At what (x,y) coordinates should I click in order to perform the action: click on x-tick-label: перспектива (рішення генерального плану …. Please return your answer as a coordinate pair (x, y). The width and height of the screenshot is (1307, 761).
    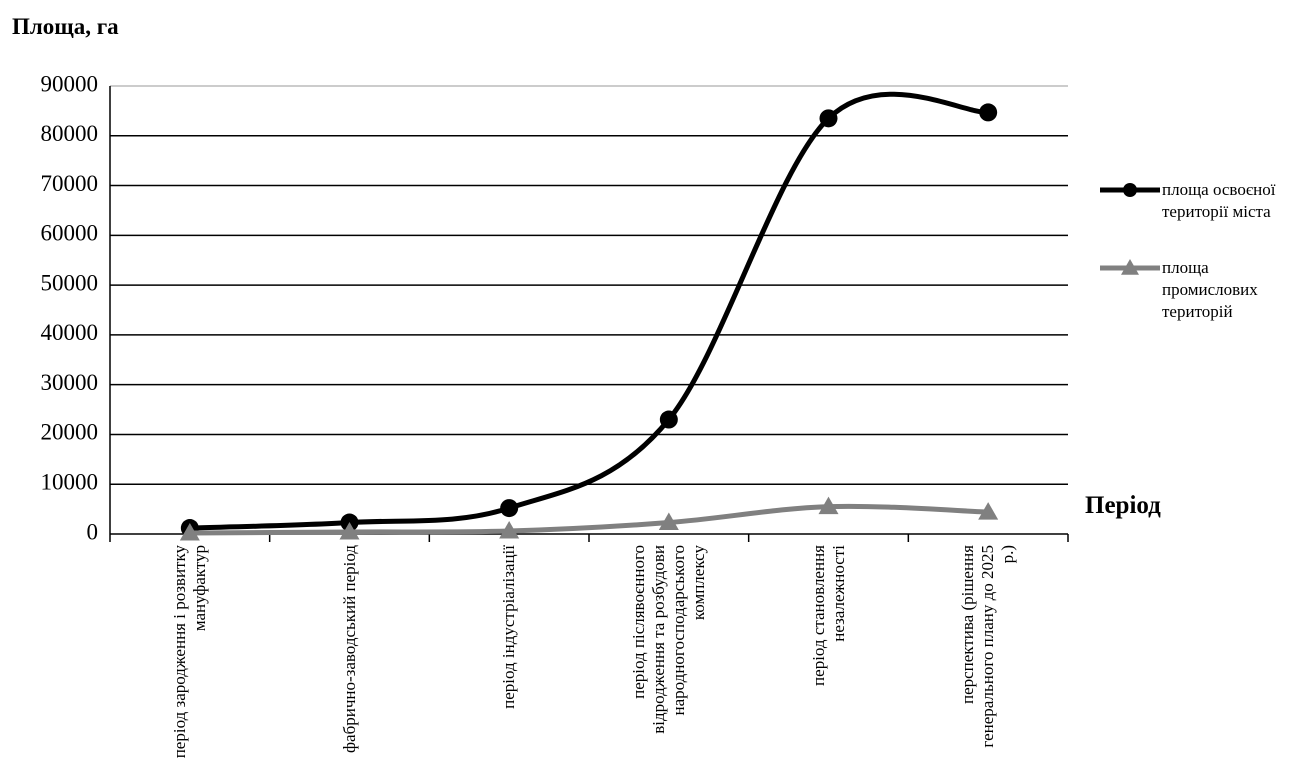
    Looking at the image, I should click on (988, 646).